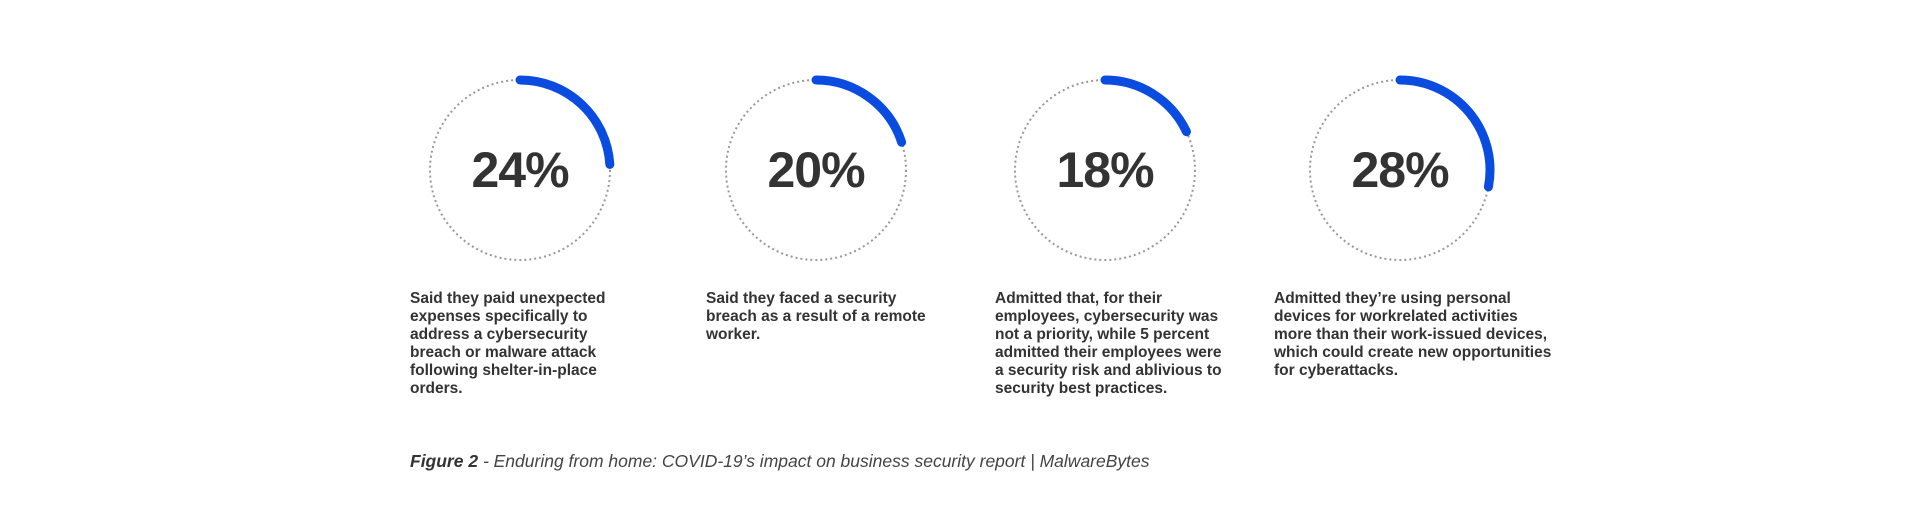 The height and width of the screenshot is (506, 1920). I want to click on percentage-value-4: 28%, so click(1400, 170).